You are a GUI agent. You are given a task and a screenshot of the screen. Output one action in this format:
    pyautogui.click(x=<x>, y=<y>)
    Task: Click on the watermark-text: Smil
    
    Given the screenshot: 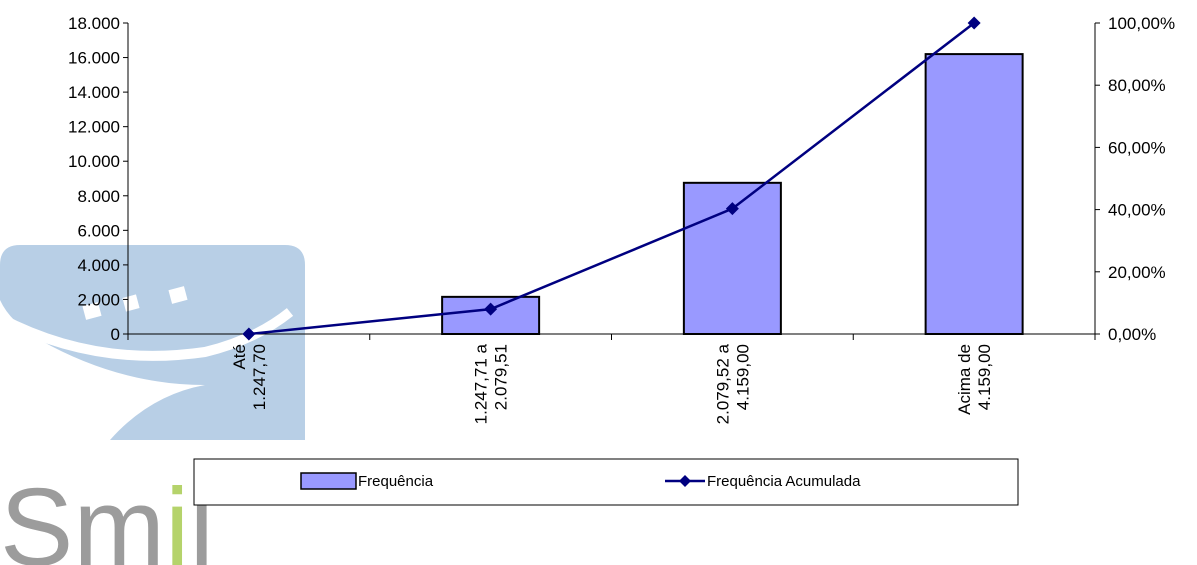 What is the action you would take?
    pyautogui.click(x=107, y=515)
    